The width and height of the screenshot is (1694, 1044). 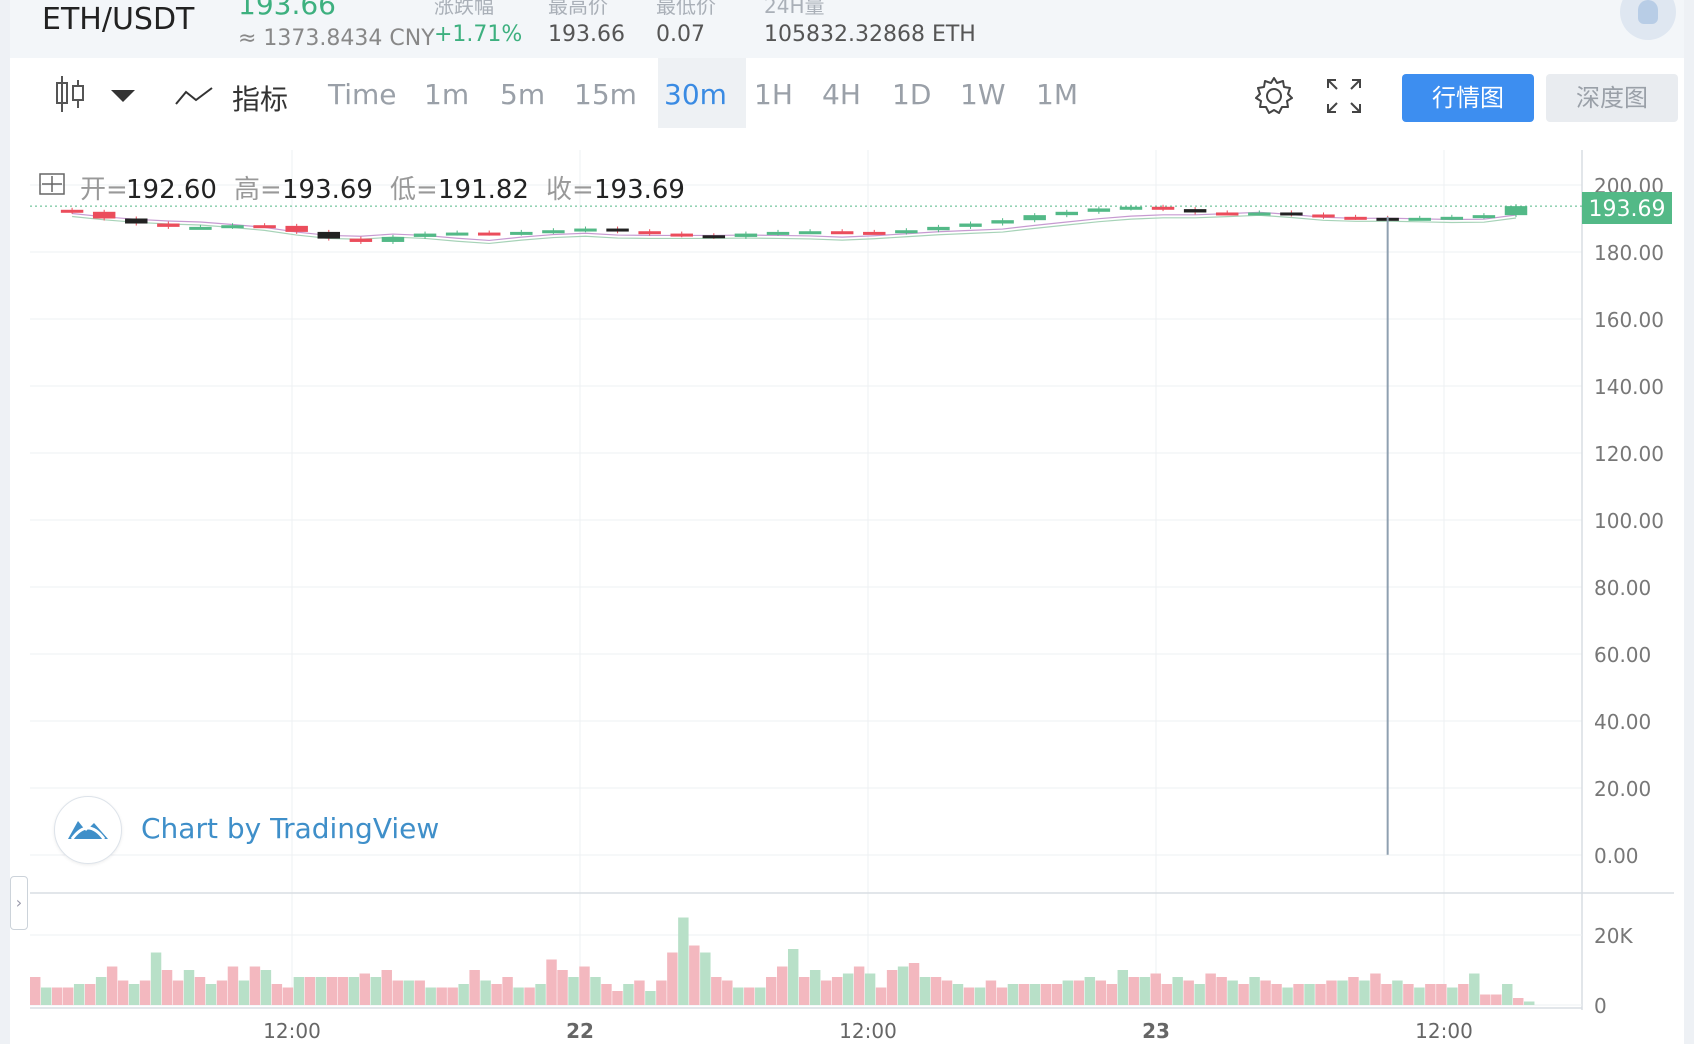 What do you see at coordinates (1156, 1031) in the screenshot?
I see `x-tick-label: 23` at bounding box center [1156, 1031].